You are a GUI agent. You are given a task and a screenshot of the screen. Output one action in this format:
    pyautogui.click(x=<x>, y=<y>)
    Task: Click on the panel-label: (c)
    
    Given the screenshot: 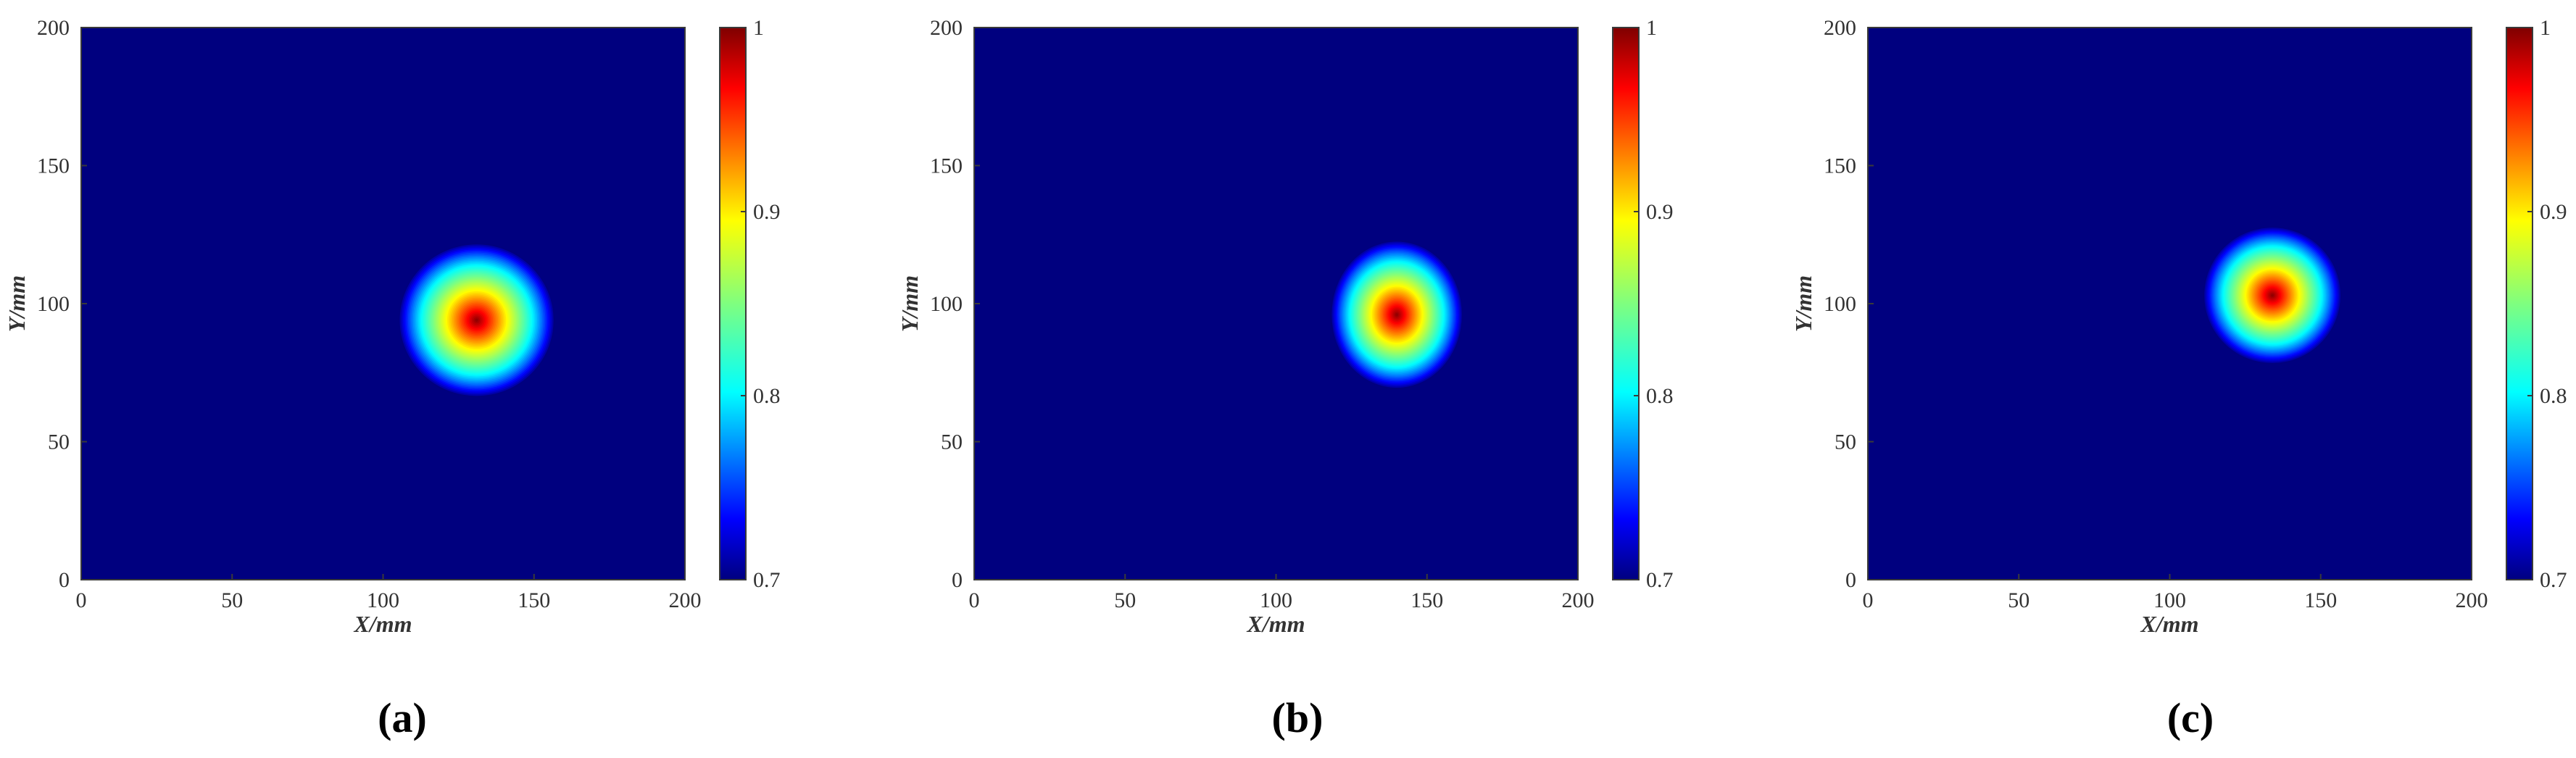 What is the action you would take?
    pyautogui.click(x=2190, y=717)
    